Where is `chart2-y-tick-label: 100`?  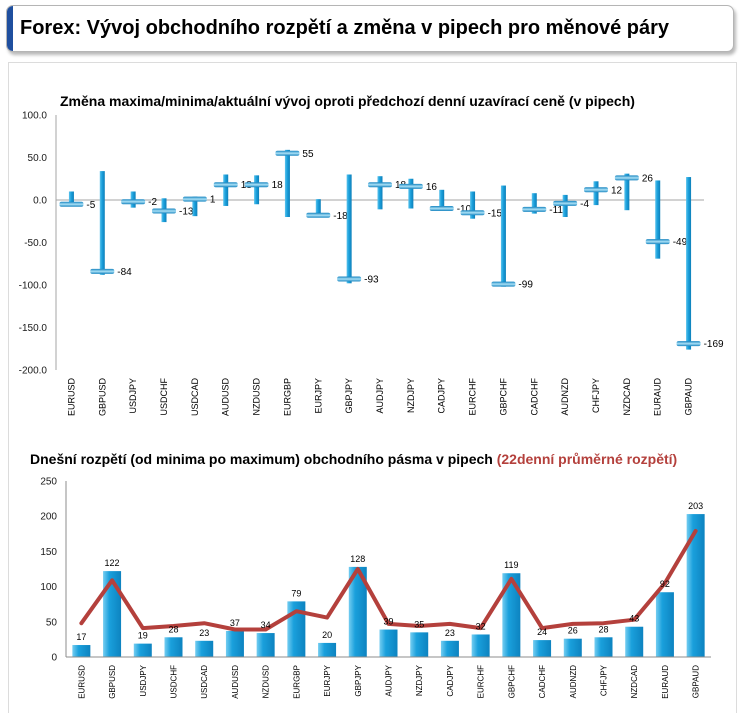
chart2-y-tick-label: 100 is located at coordinates (48, 587).